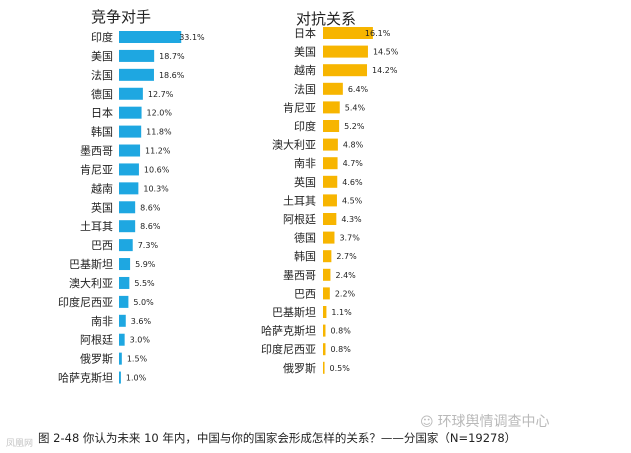 Image resolution: width=631 pixels, height=453 pixels. Describe the element at coordinates (345, 293) in the screenshot. I see `rivalry-value-label: 2.2%` at that location.